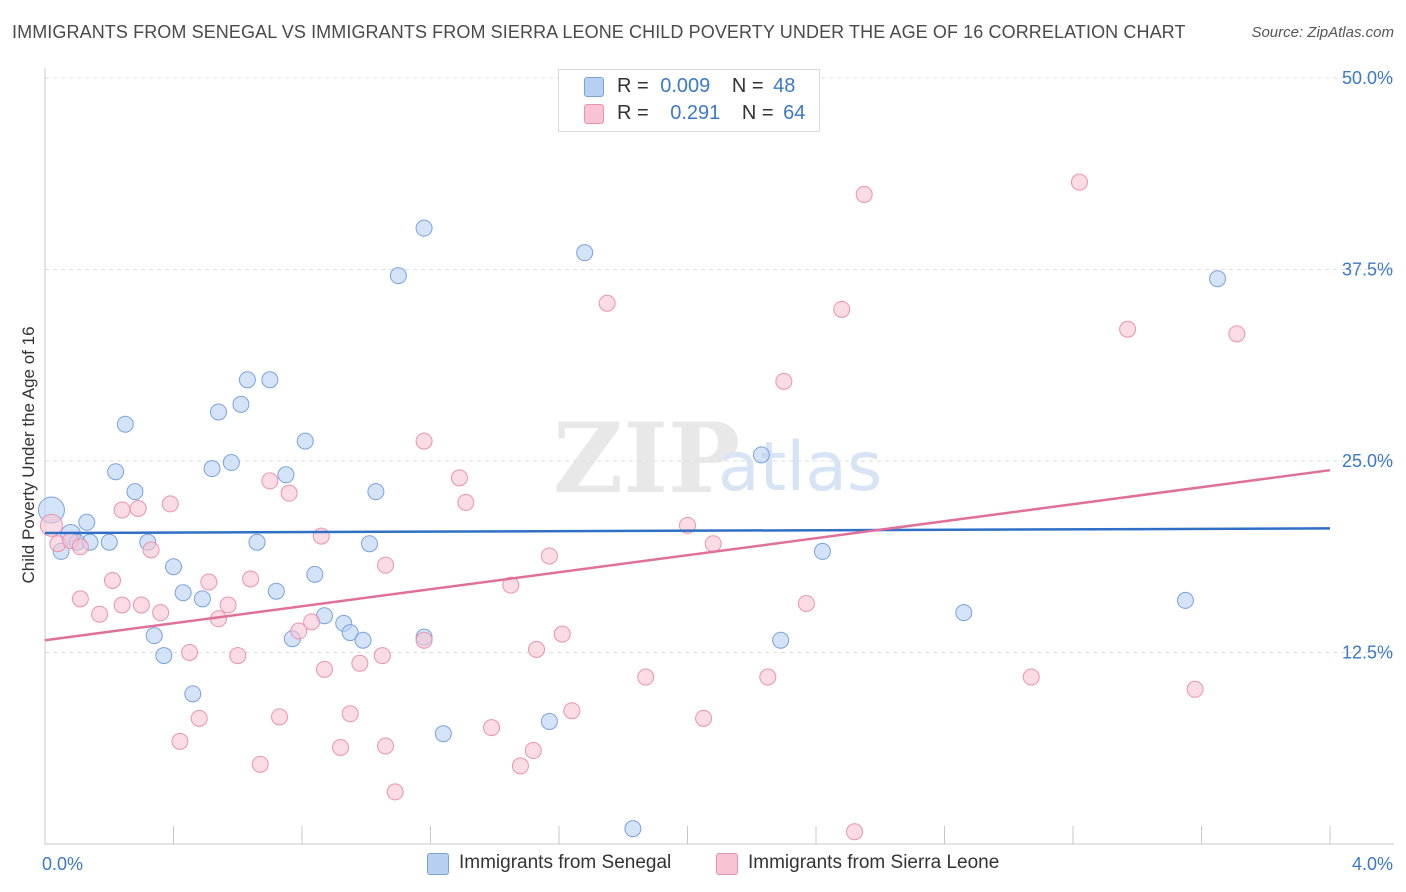 The height and width of the screenshot is (892, 1406). I want to click on watermark-zip: ZIP, so click(646, 458).